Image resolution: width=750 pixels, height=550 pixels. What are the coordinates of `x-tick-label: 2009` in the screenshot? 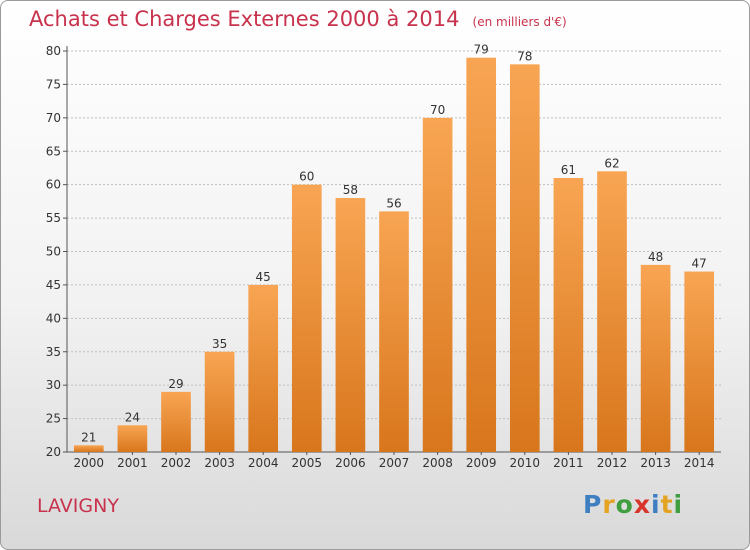 It's located at (481, 463).